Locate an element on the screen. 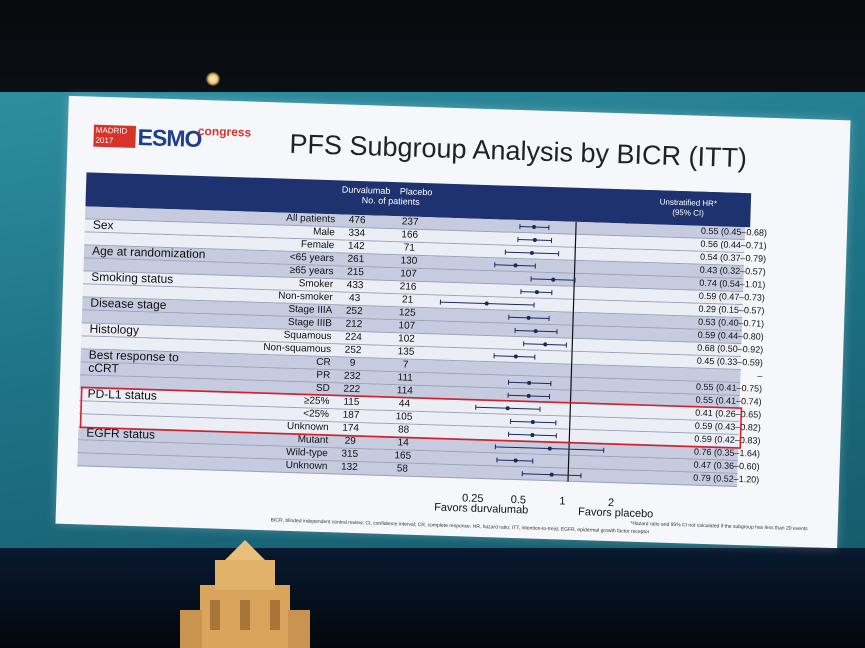 The height and width of the screenshot is (648, 865). logo-congress: congress is located at coordinates (224, 131).